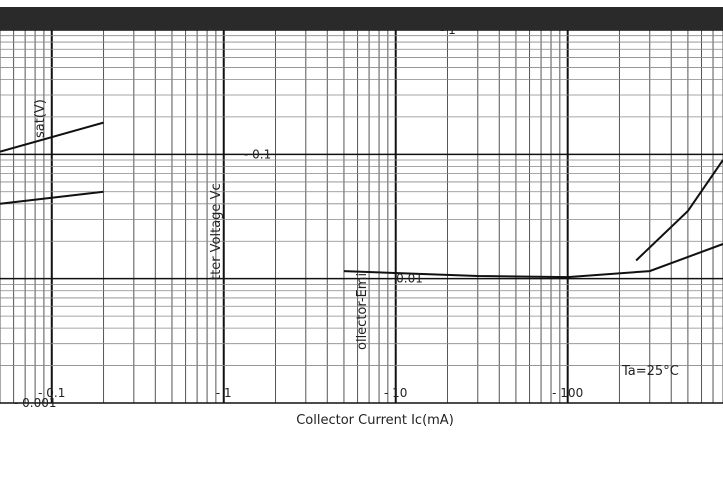 This screenshot has width=723, height=491. What do you see at coordinates (567, 393) in the screenshot?
I see `x-tick-label: - 100` at bounding box center [567, 393].